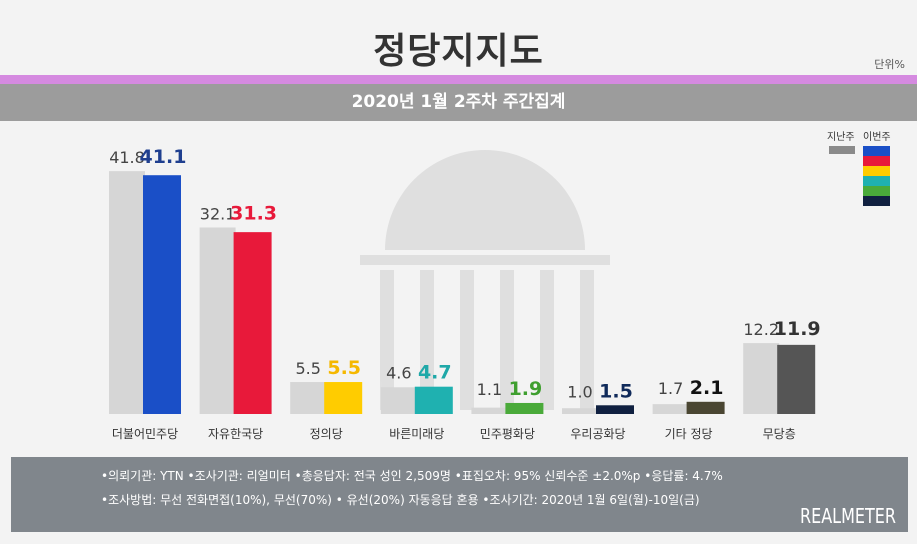 The width and height of the screenshot is (917, 544). What do you see at coordinates (848, 516) in the screenshot?
I see `brand-logo: REALMETER` at bounding box center [848, 516].